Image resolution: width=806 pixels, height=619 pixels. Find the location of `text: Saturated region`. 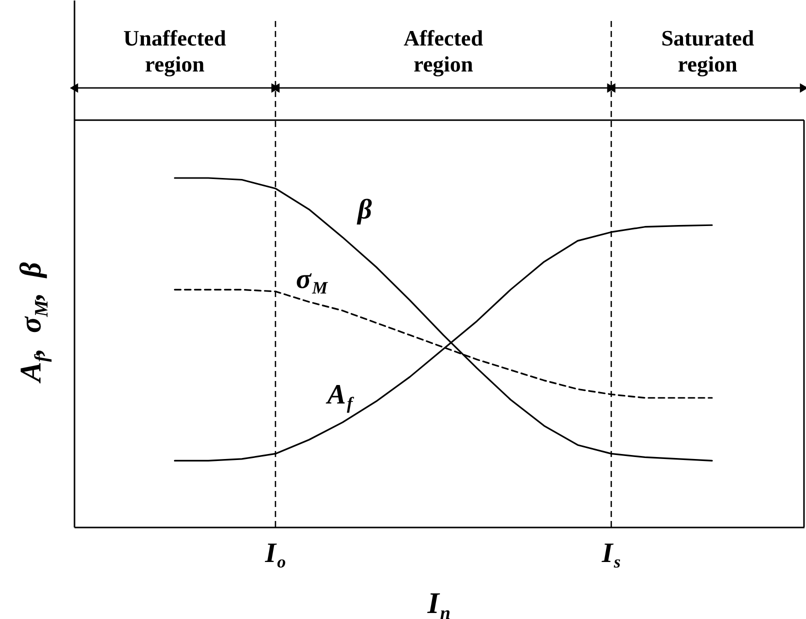

text: Saturated region is located at coordinates (707, 50).